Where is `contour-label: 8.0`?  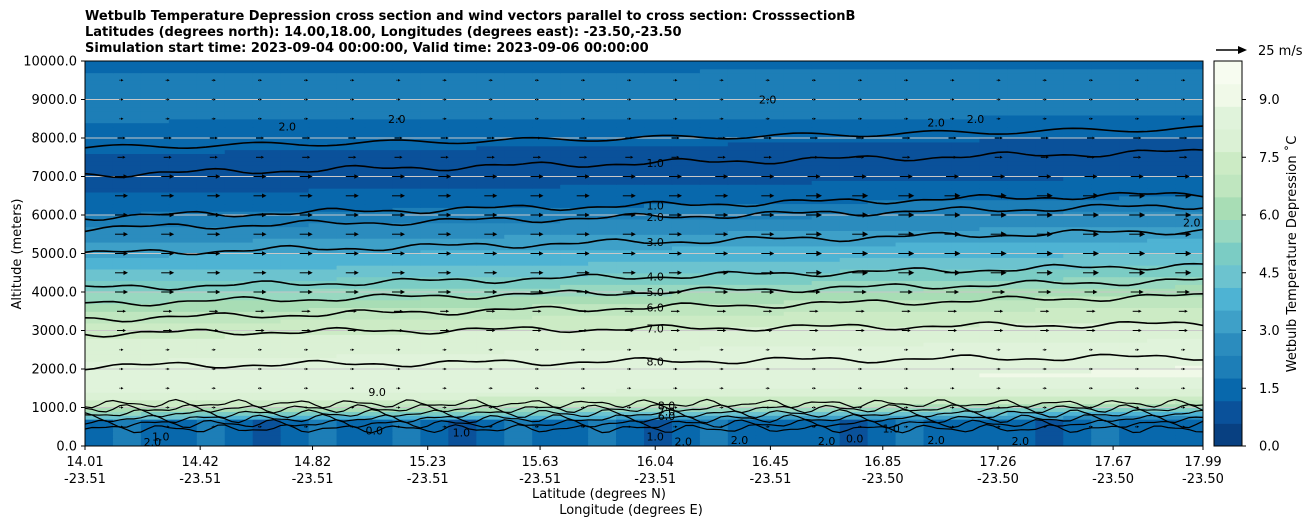 contour-label: 8.0 is located at coordinates (655, 361).